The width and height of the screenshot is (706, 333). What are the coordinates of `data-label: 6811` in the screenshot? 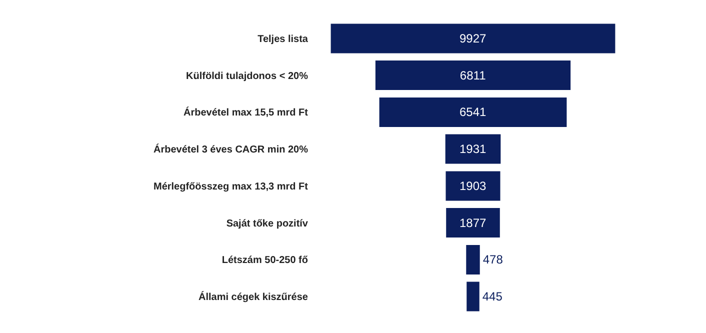 It's located at (473, 75).